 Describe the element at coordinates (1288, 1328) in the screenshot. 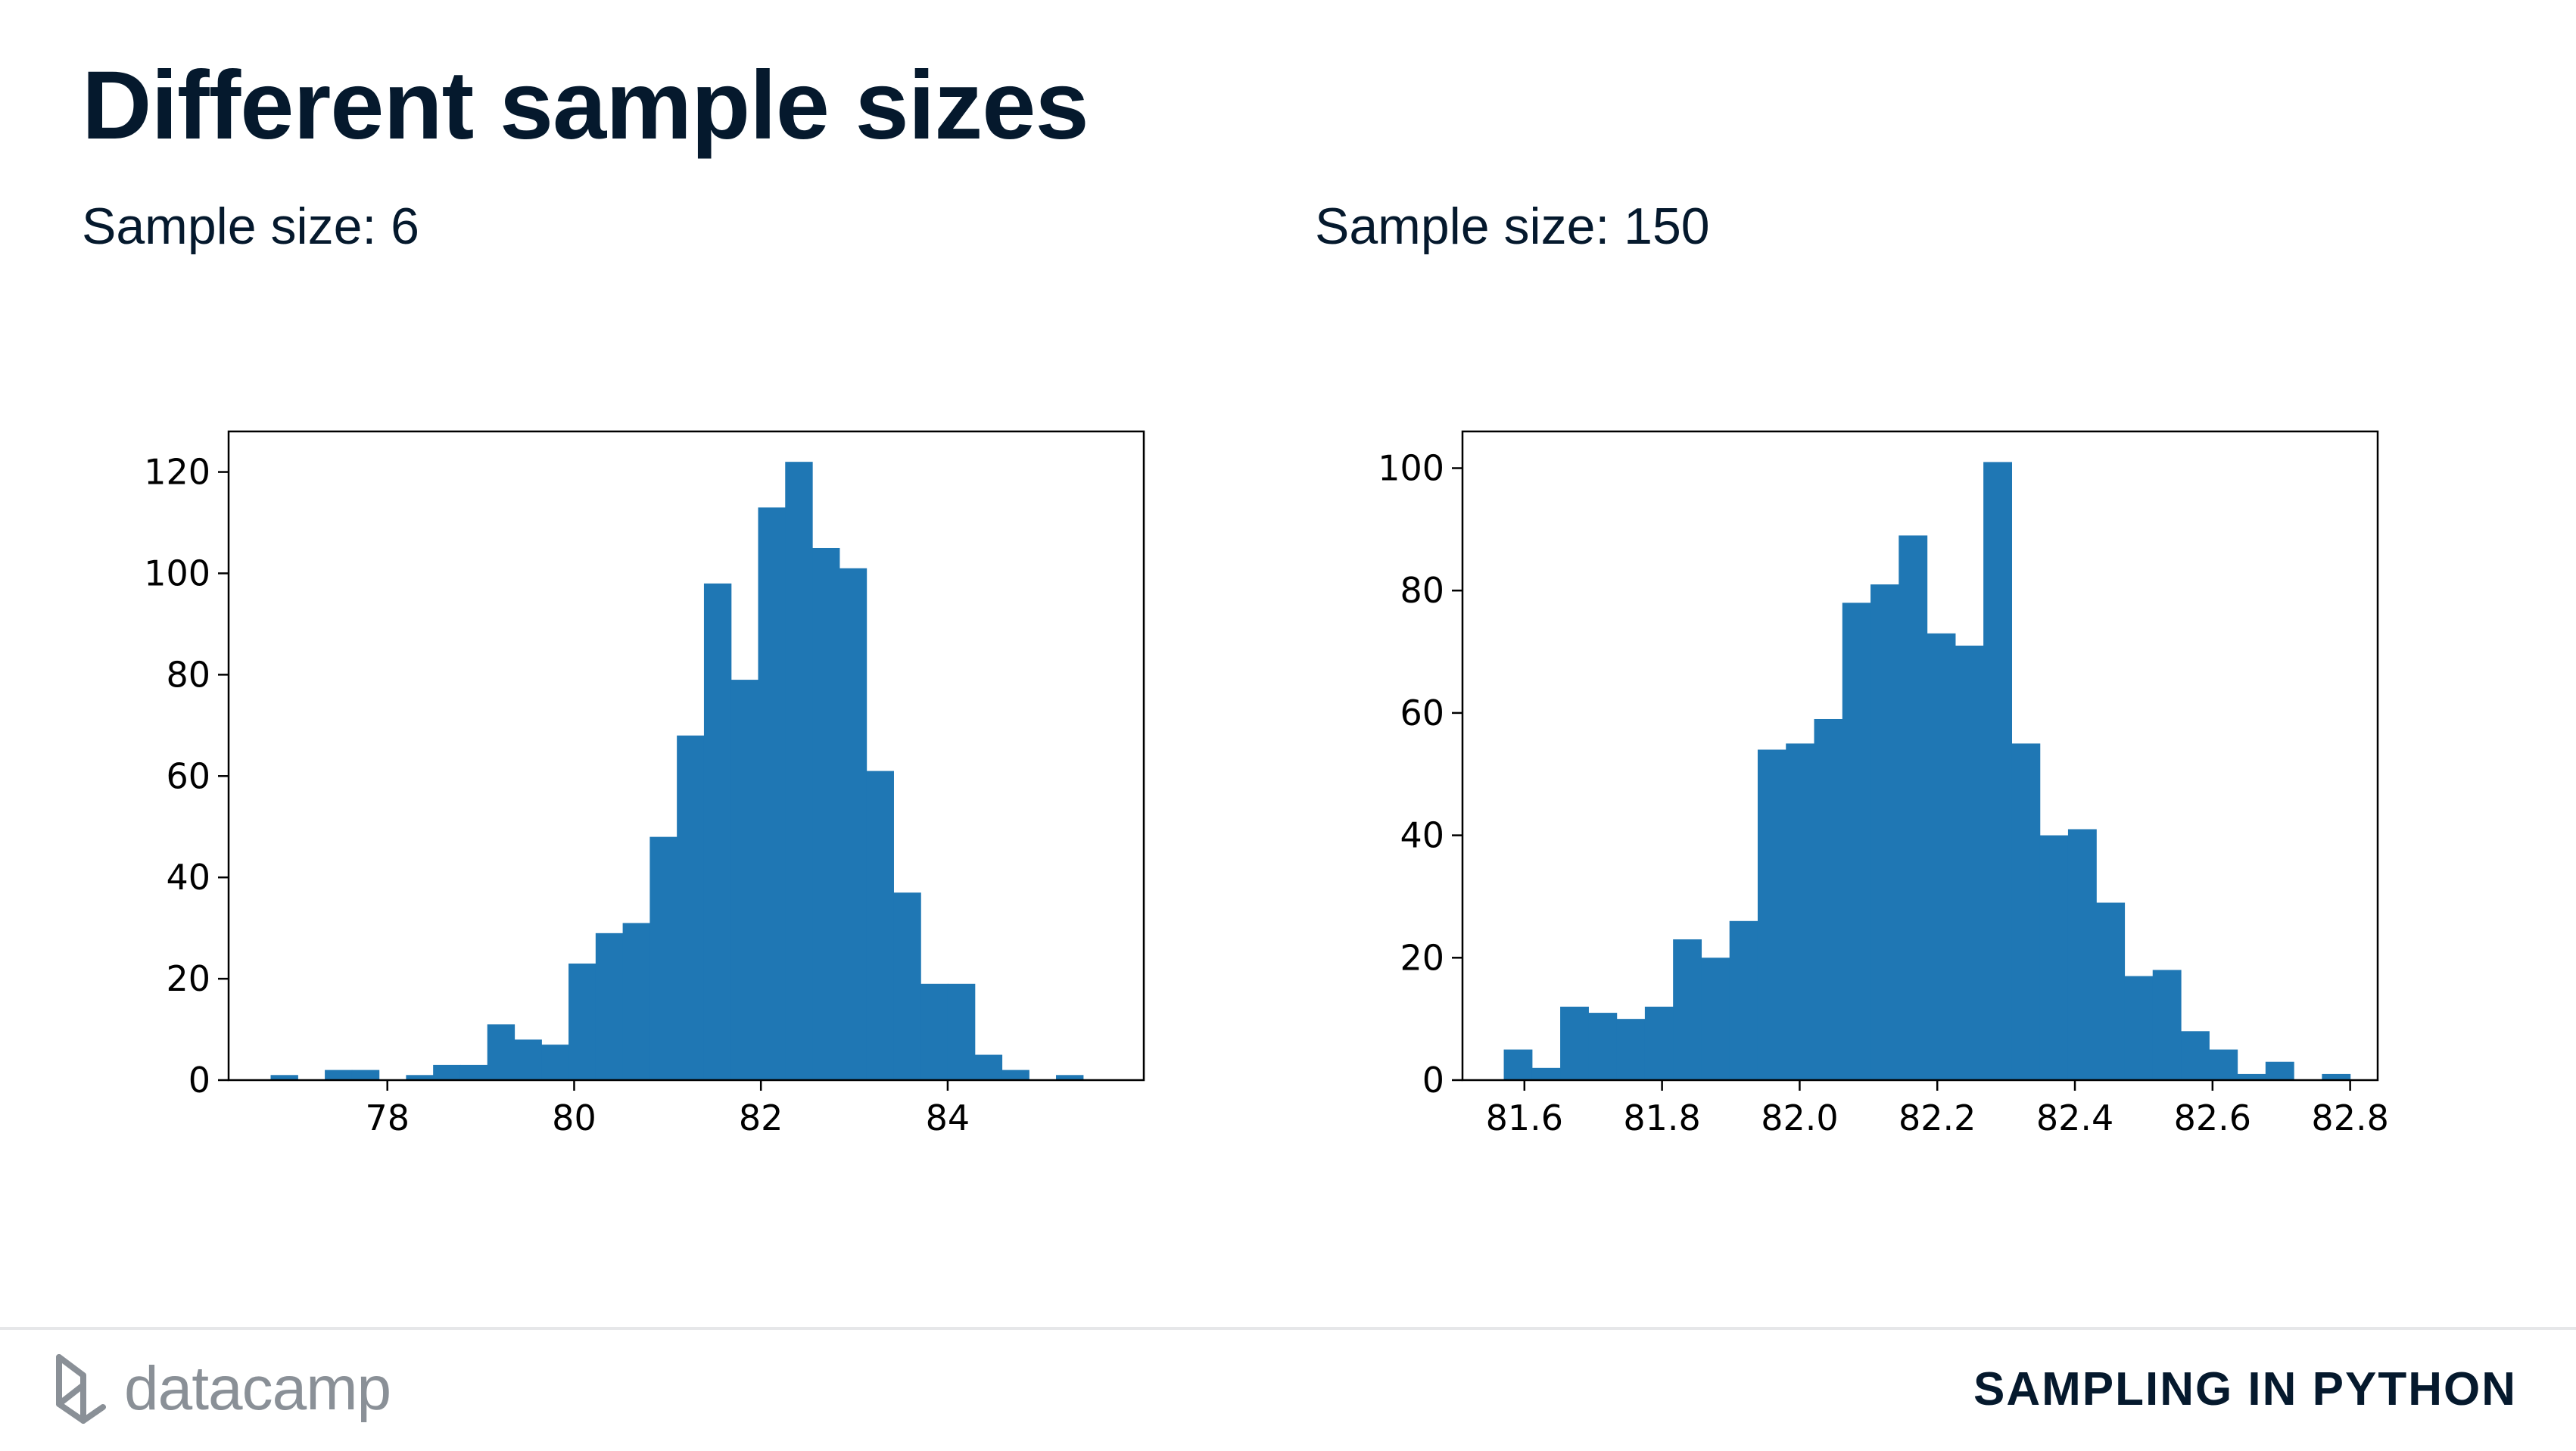

I see `footer-divider` at that location.